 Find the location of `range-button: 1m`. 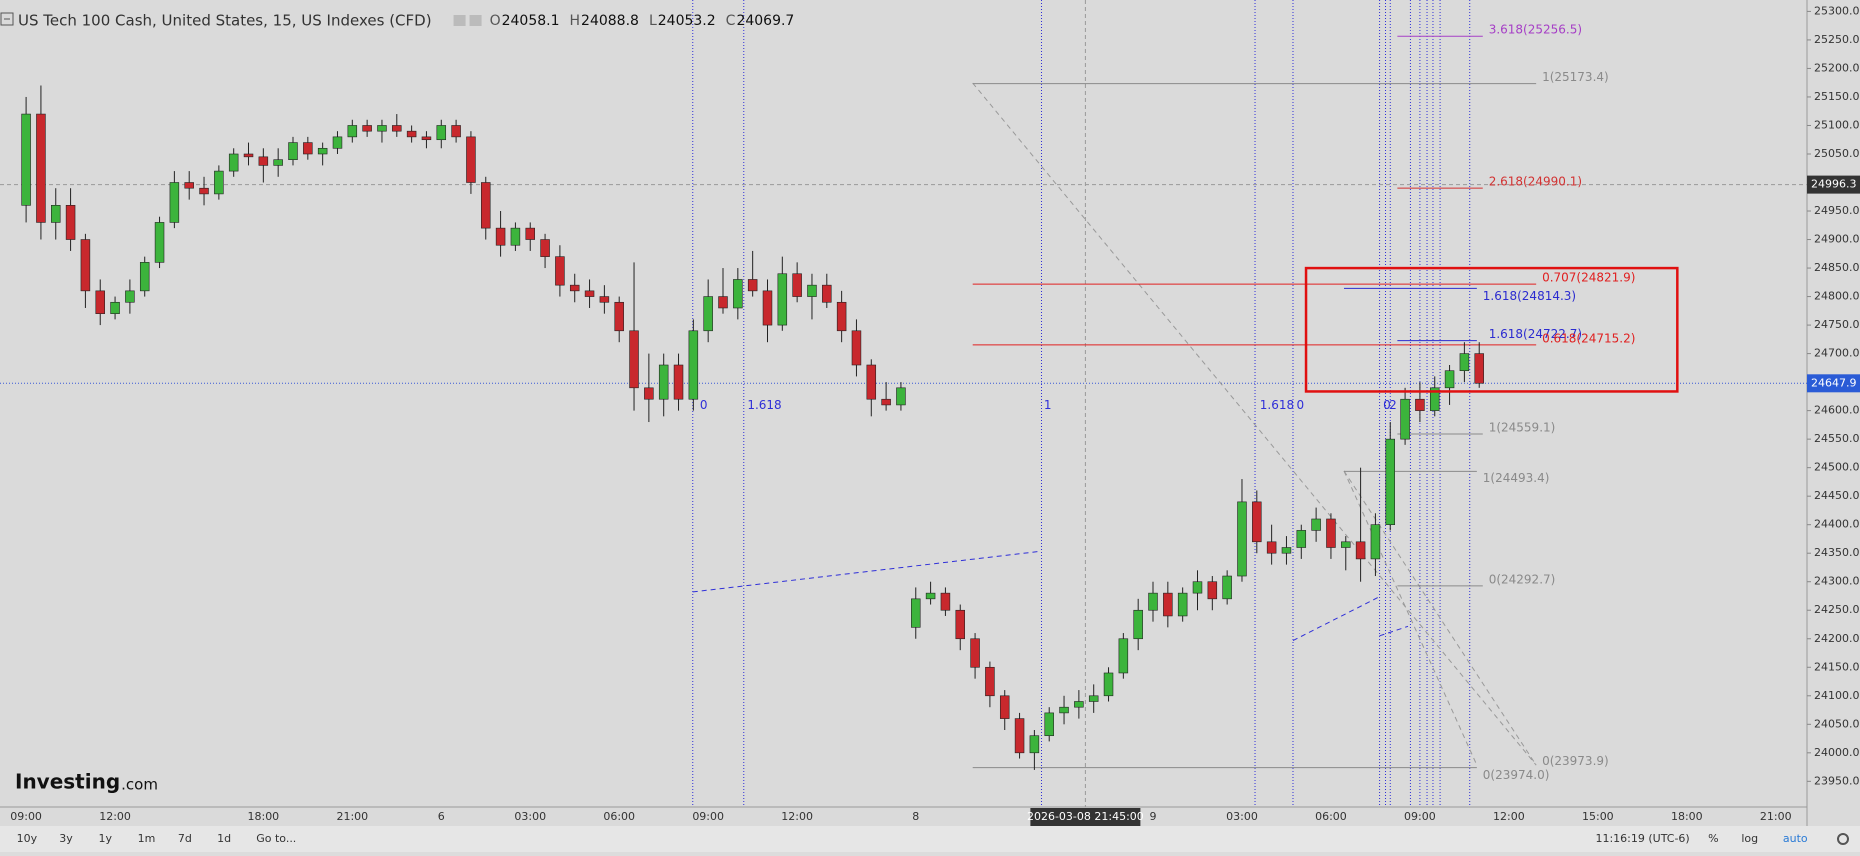

range-button: 1m is located at coordinates (147, 838).